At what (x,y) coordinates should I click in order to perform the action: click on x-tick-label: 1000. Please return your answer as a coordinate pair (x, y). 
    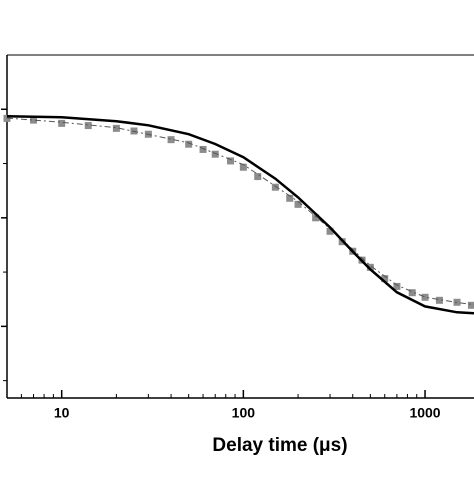
    Looking at the image, I should click on (424, 413).